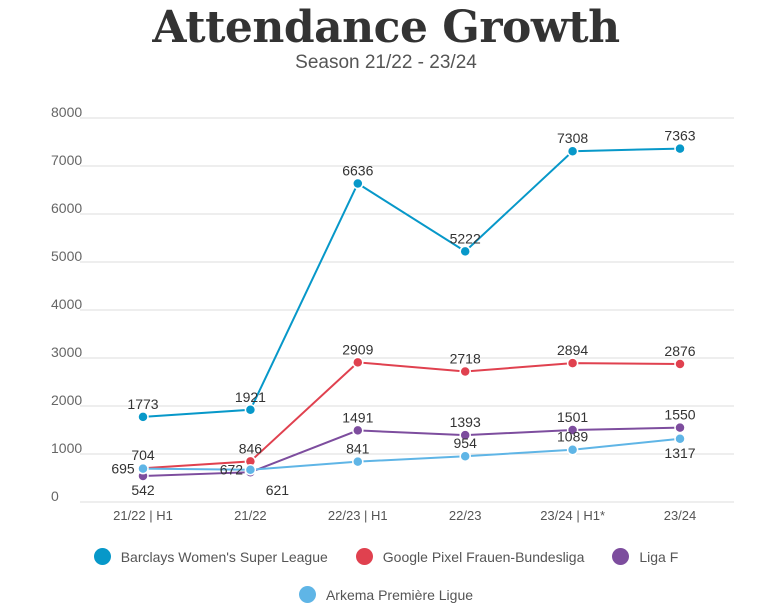  Describe the element at coordinates (465, 238) in the screenshot. I see `data-label-barclays-women-s-super-league-3: 5222` at that location.